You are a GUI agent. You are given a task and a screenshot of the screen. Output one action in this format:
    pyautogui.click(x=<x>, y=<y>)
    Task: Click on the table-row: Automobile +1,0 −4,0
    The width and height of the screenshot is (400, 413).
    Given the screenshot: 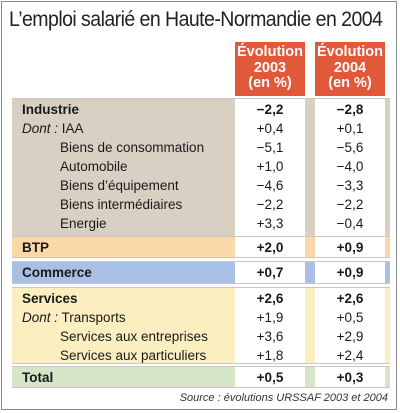 What is the action you would take?
    pyautogui.click(x=201, y=166)
    